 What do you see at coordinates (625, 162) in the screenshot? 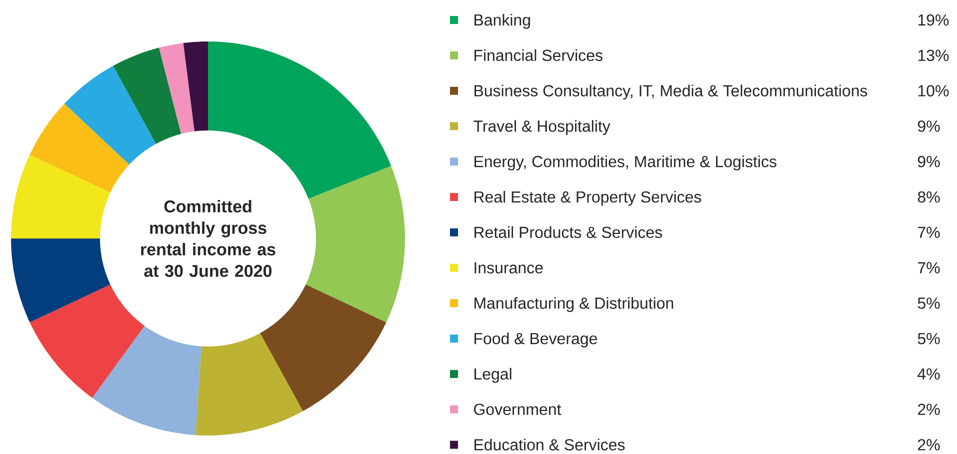
I see `legend-label: Energy, Commodities, Maritime & Logistics` at bounding box center [625, 162].